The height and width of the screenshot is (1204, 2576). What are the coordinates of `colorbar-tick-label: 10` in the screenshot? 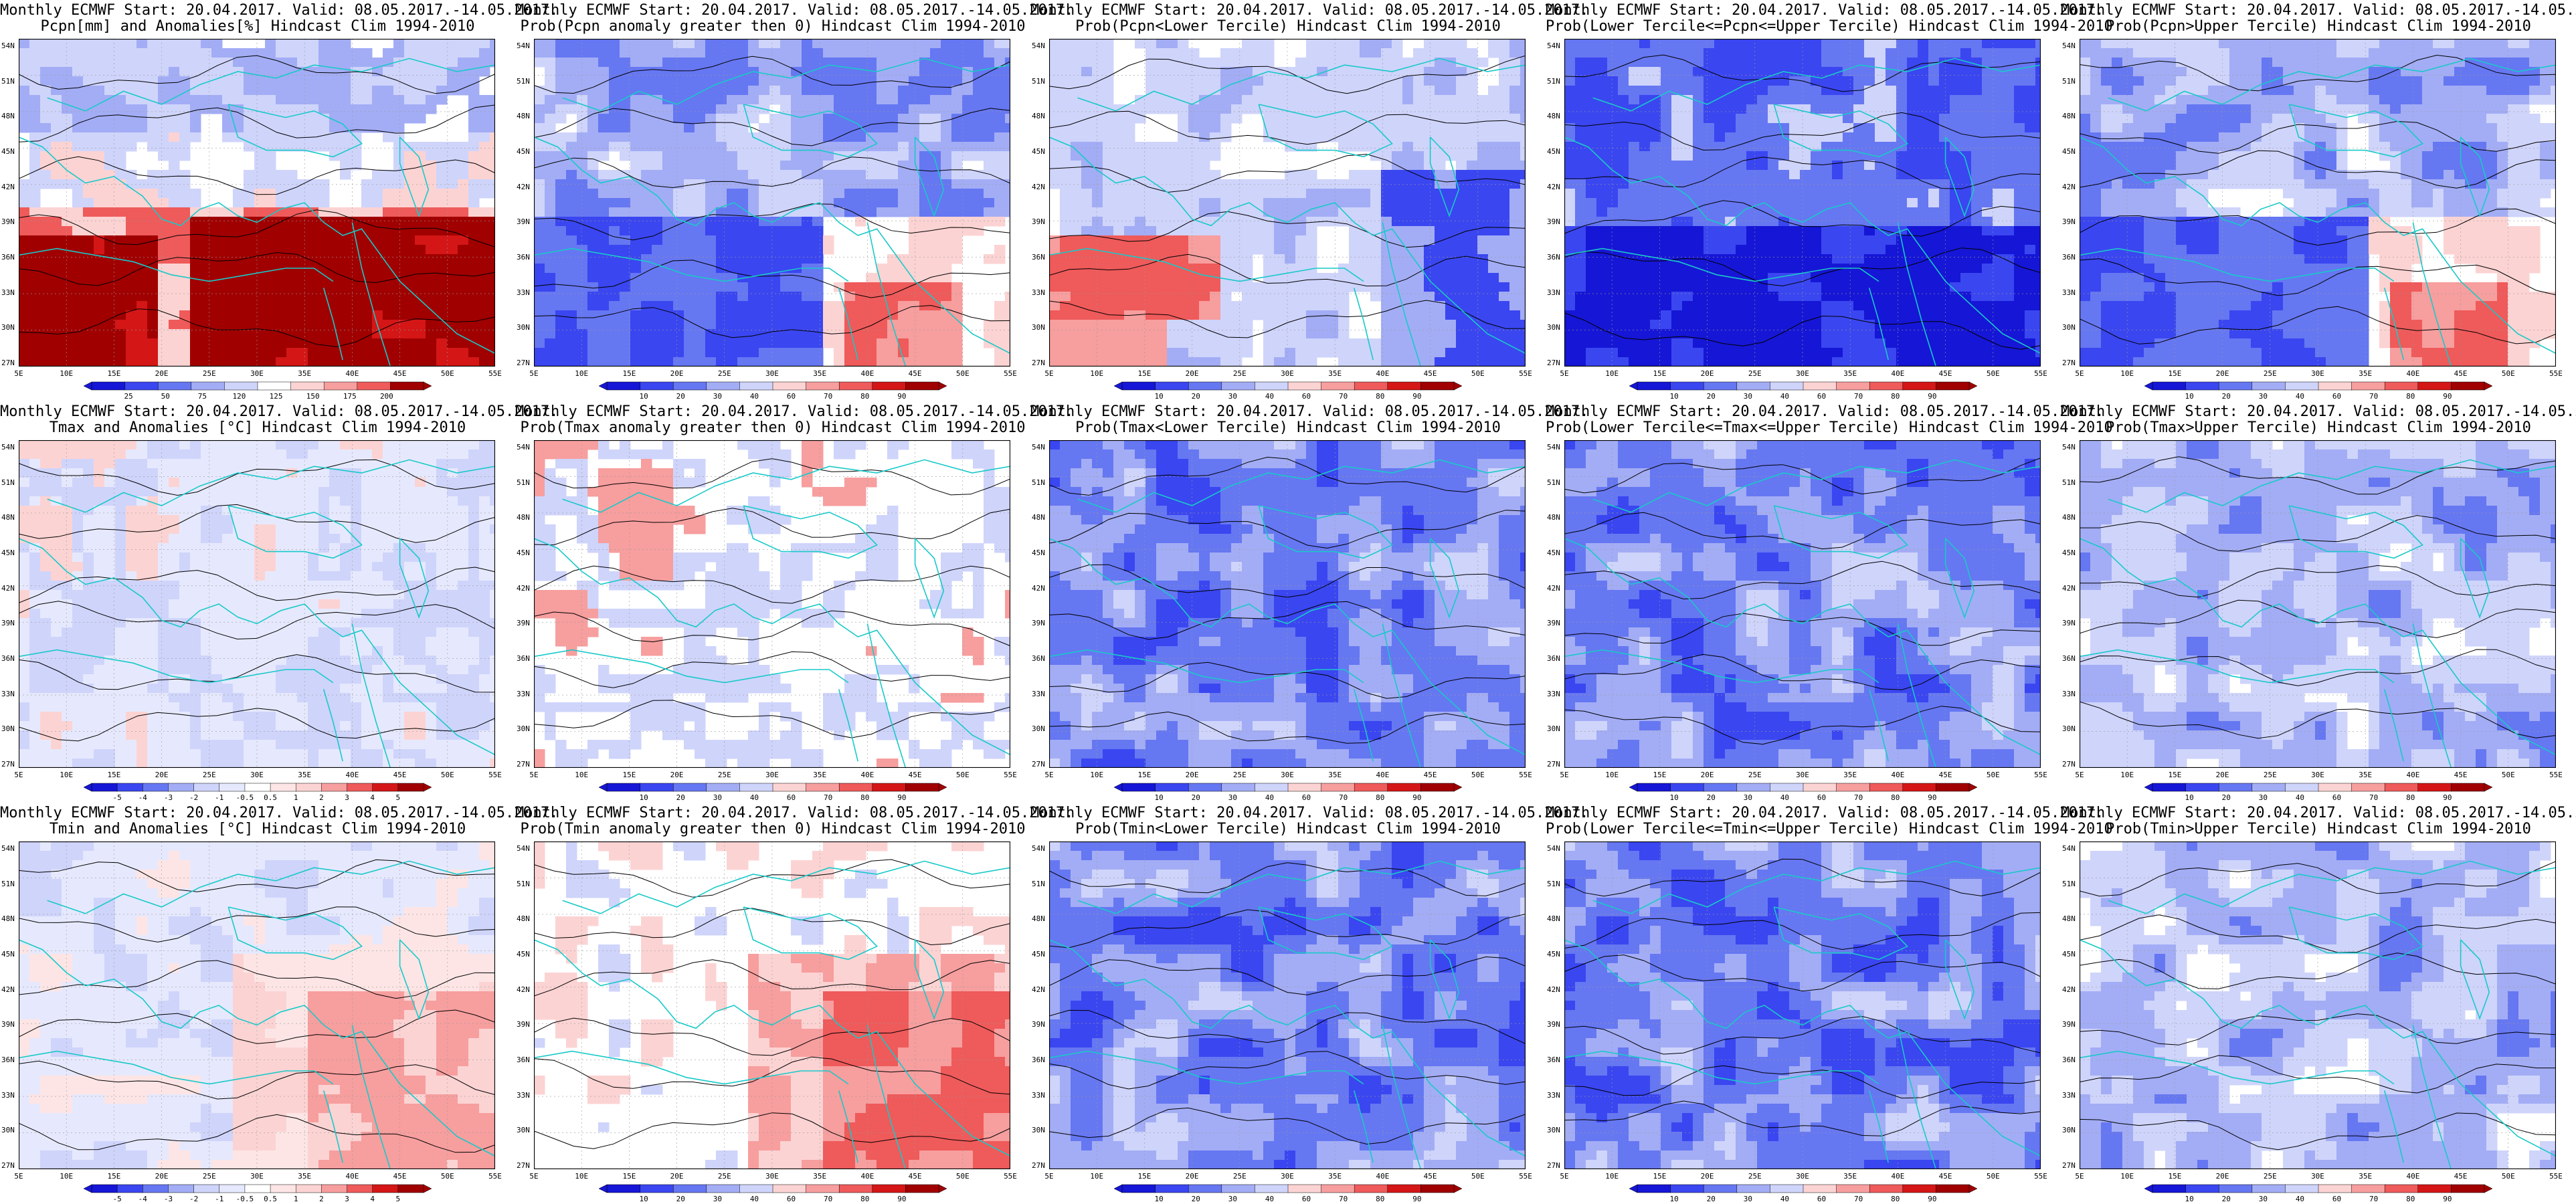 It's located at (1673, 396).